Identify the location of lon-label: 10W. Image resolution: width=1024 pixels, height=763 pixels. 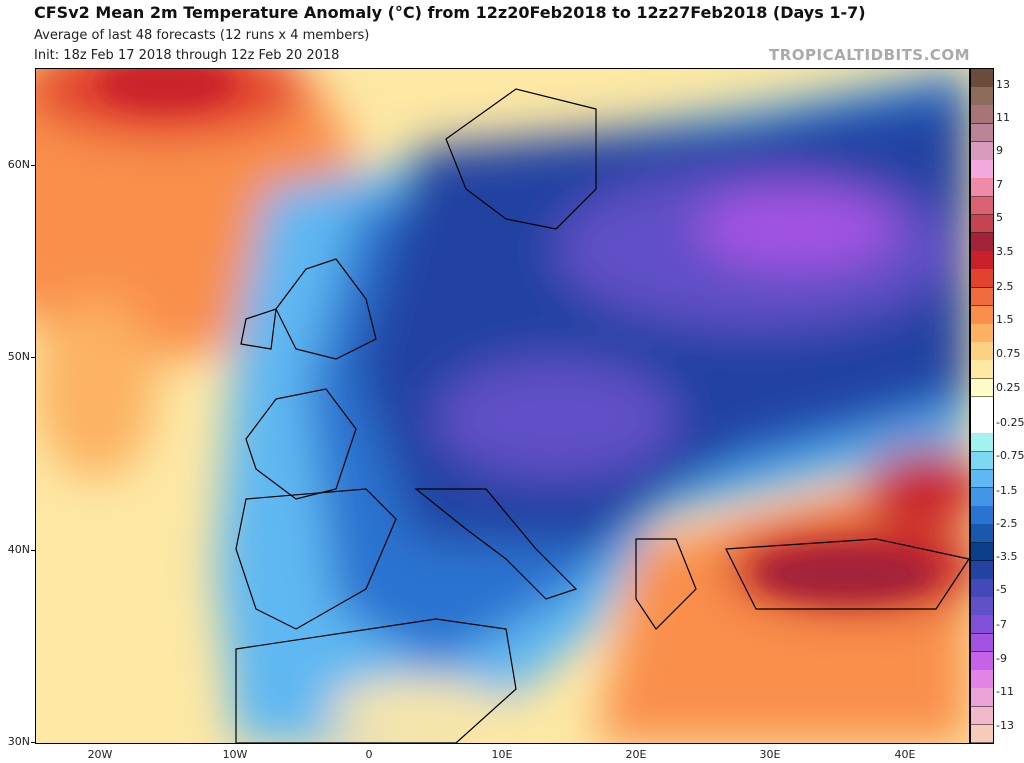
(235, 754).